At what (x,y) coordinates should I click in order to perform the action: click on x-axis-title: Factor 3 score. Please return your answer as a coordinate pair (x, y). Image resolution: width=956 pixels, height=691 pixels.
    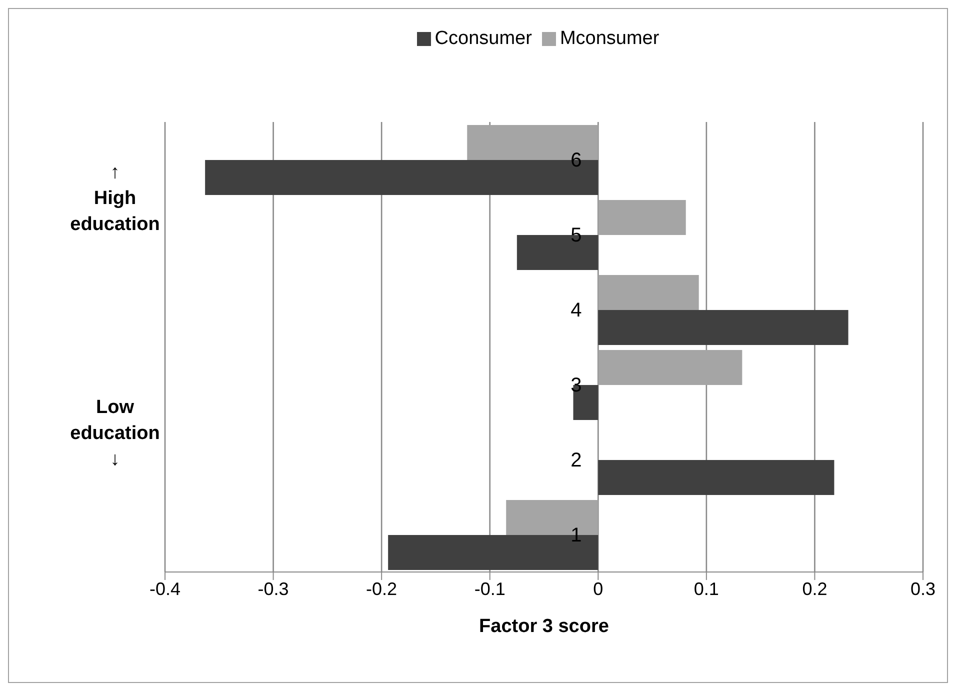
    Looking at the image, I should click on (544, 626).